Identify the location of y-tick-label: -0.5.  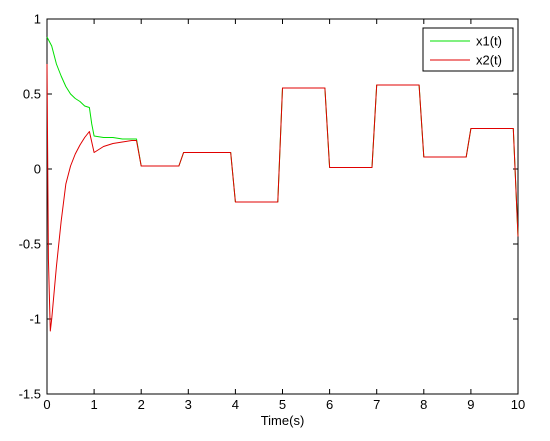
(30, 244).